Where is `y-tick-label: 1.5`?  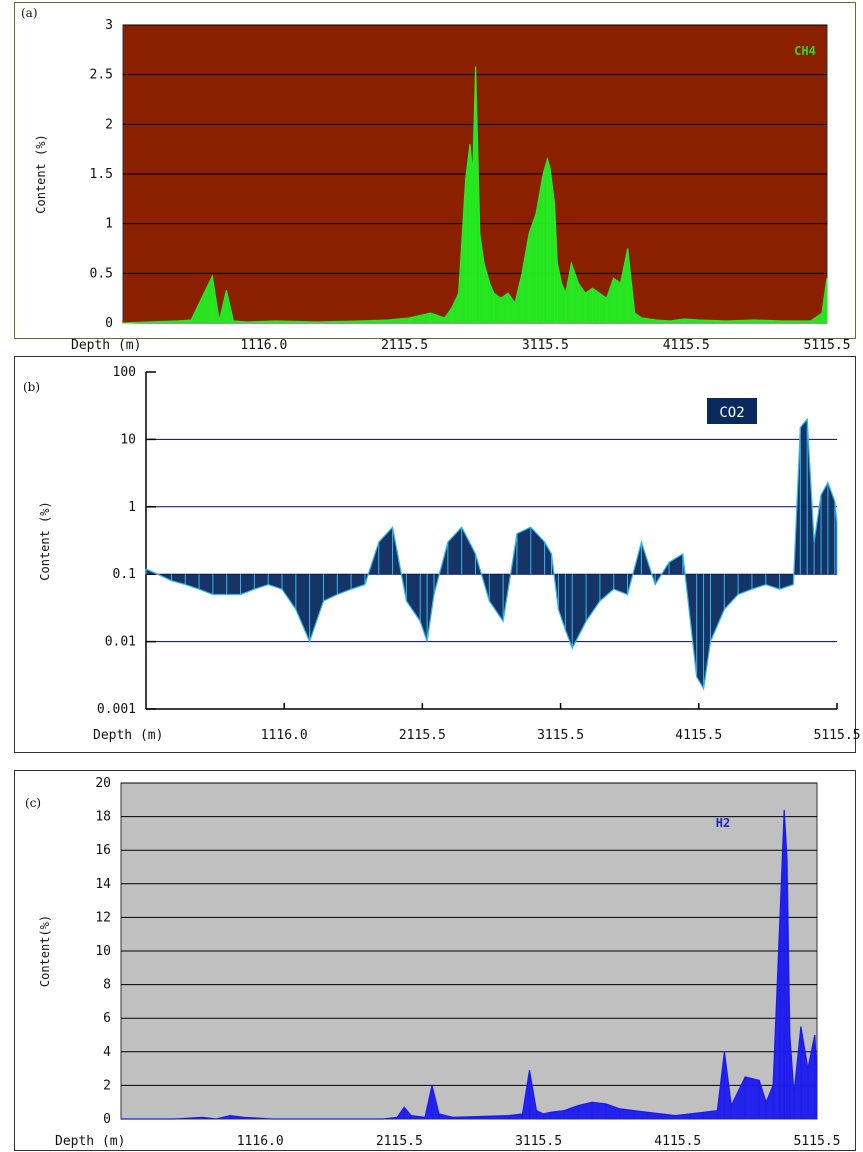 y-tick-label: 1.5 is located at coordinates (101, 174).